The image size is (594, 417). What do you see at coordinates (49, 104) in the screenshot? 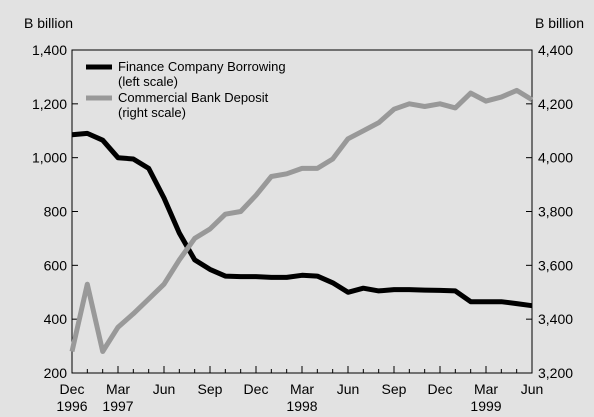
I see `left-tick-label: 1,200` at bounding box center [49, 104].